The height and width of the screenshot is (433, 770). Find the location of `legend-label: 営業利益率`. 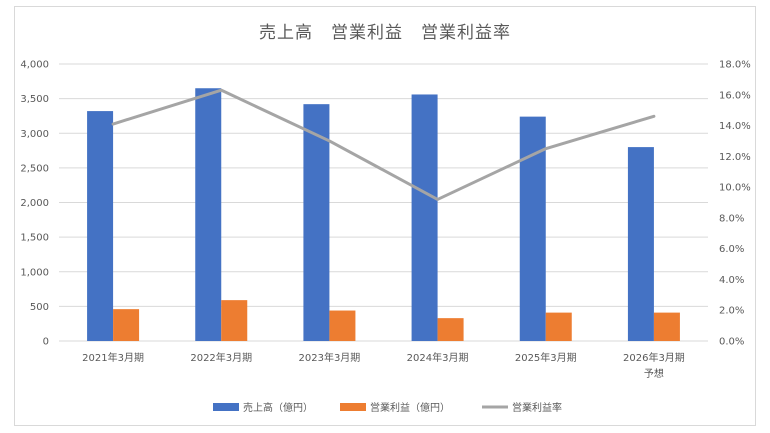

legend-label: 営業利益率 is located at coordinates (537, 407).